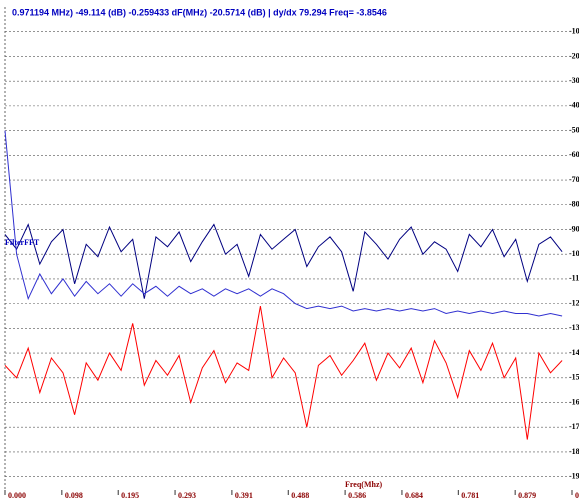  What do you see at coordinates (574, 401) in the screenshot?
I see `y-tick-label: -160` at bounding box center [574, 401].